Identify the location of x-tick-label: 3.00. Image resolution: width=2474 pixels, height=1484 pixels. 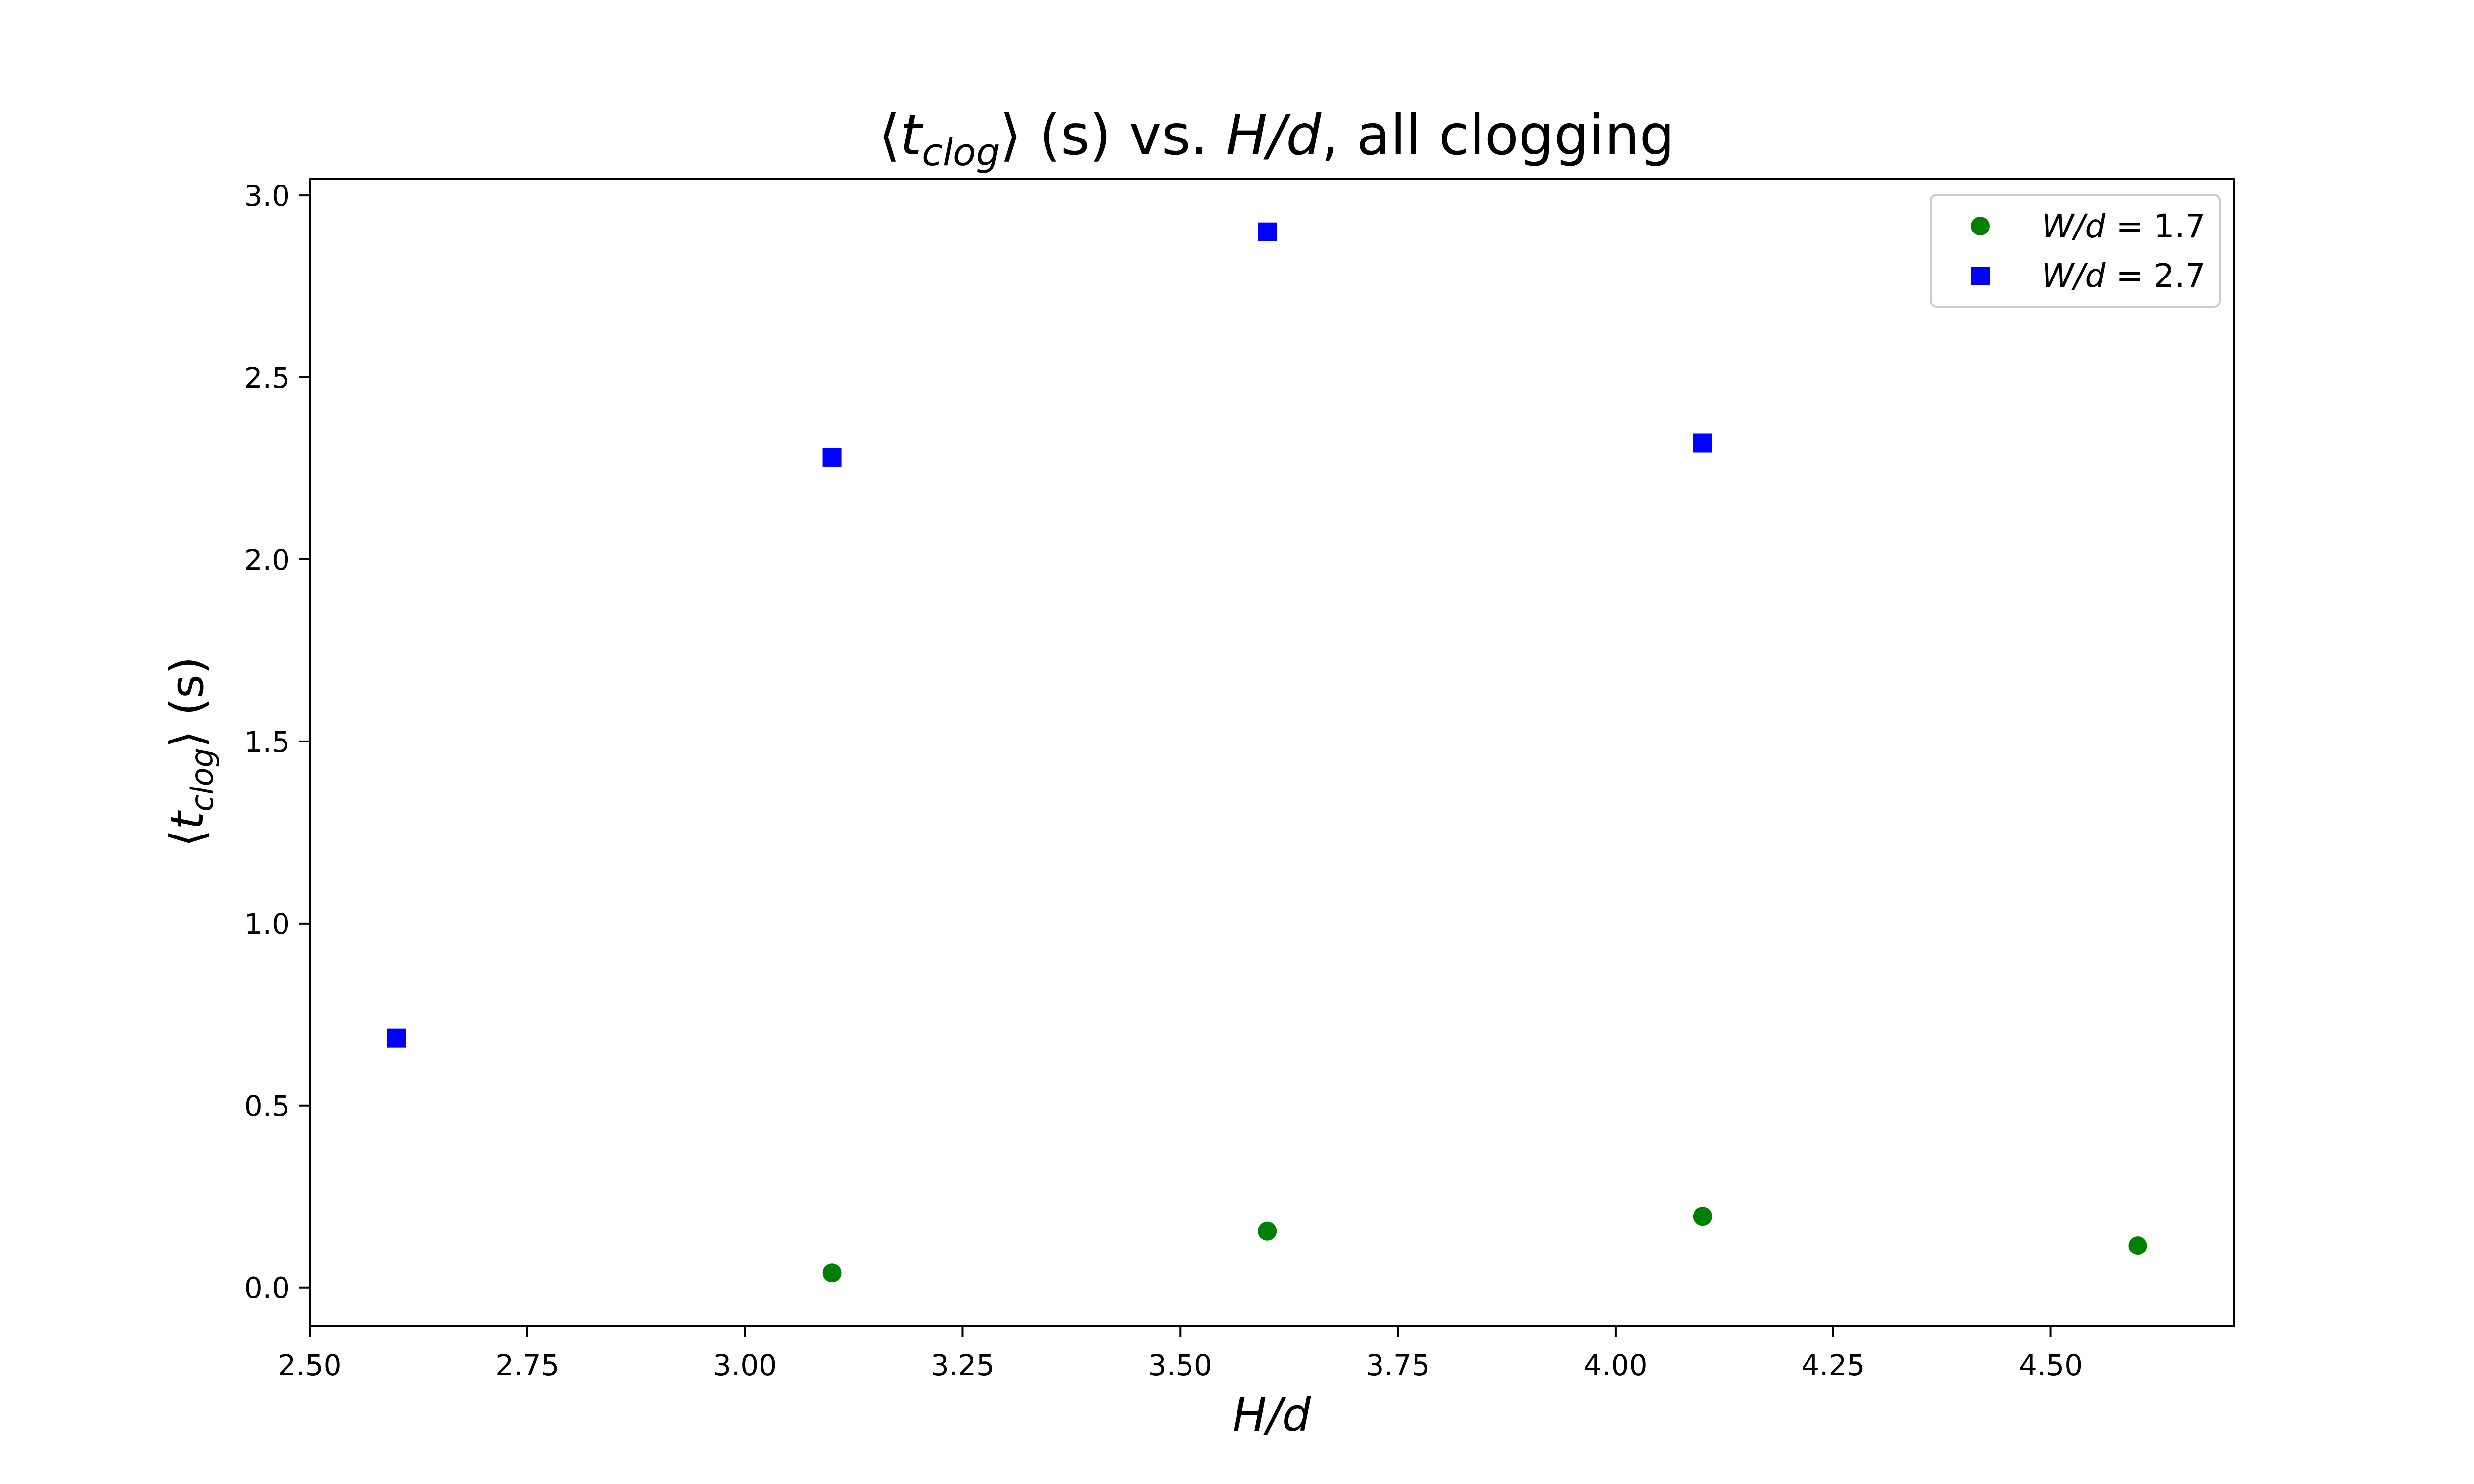
(745, 1365).